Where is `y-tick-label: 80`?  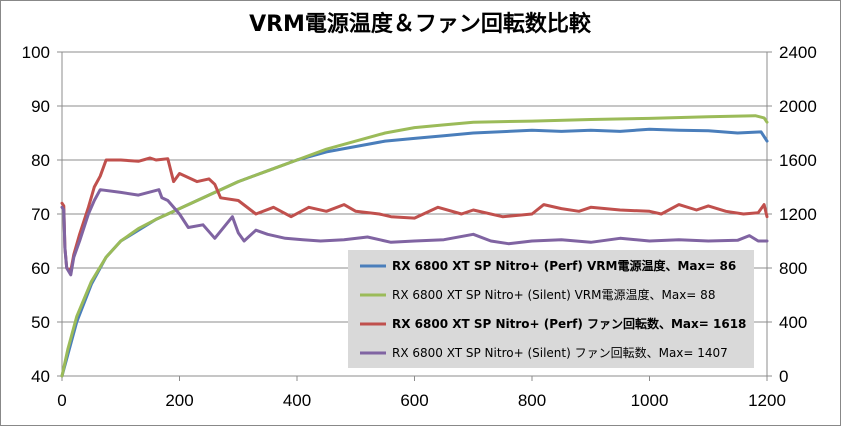 y-tick-label: 80 is located at coordinates (40, 160).